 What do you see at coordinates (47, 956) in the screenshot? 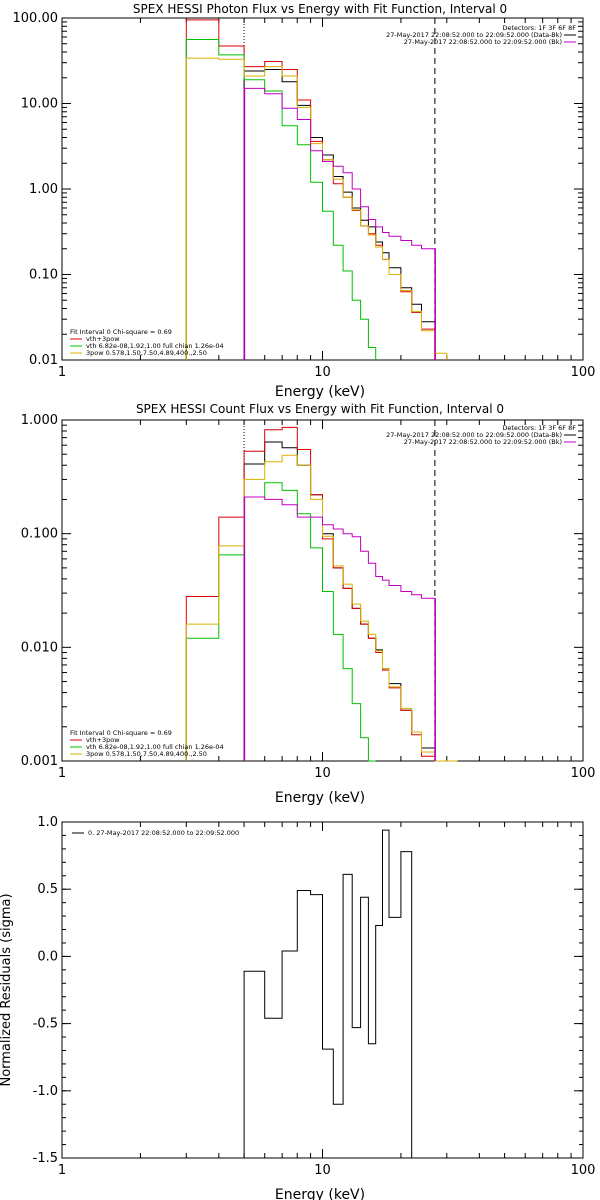
I see `y-tick-label: 0.0` at bounding box center [47, 956].